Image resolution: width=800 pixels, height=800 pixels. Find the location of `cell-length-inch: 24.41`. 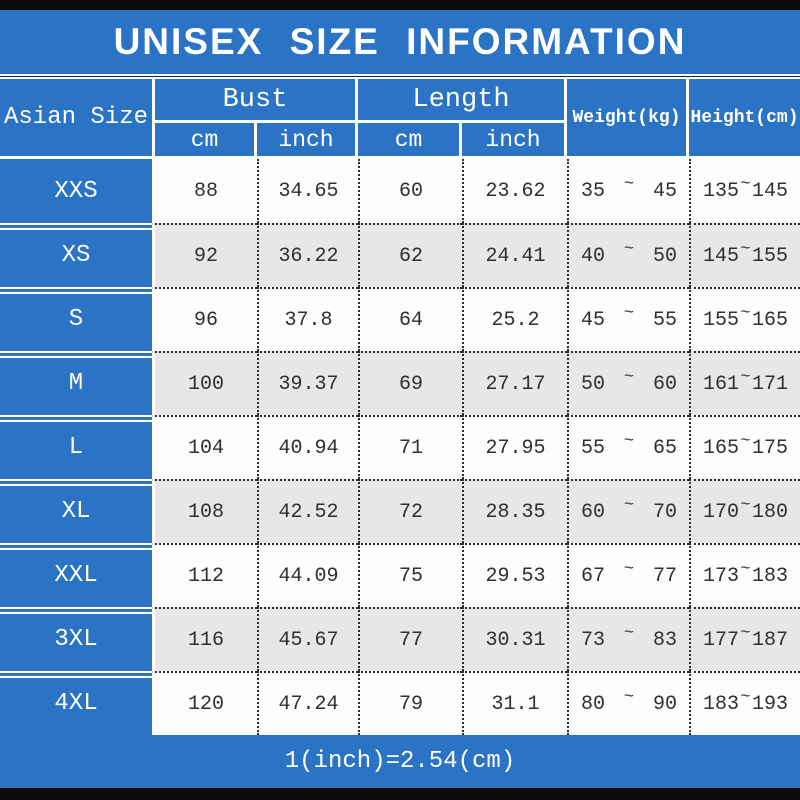

cell-length-inch: 24.41 is located at coordinates (514, 255).